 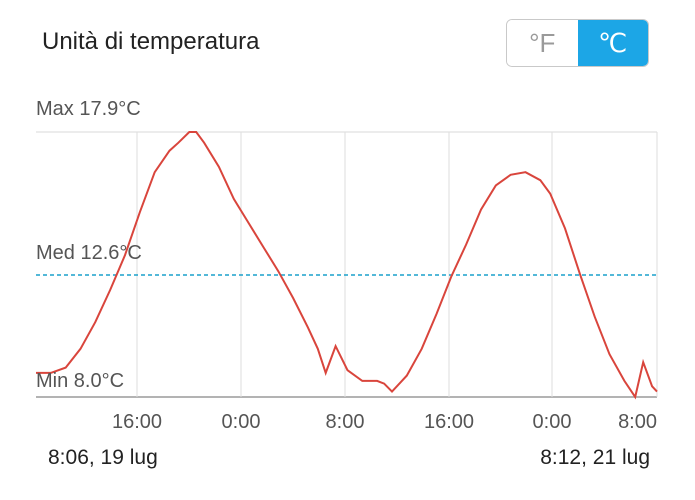 I want to click on celsius-option: ℃, so click(x=612, y=43).